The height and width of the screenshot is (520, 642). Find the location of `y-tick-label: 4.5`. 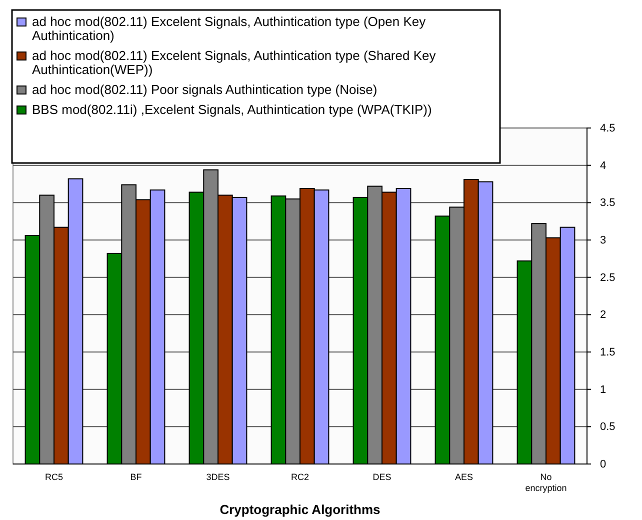

y-tick-label: 4.5 is located at coordinates (608, 128).